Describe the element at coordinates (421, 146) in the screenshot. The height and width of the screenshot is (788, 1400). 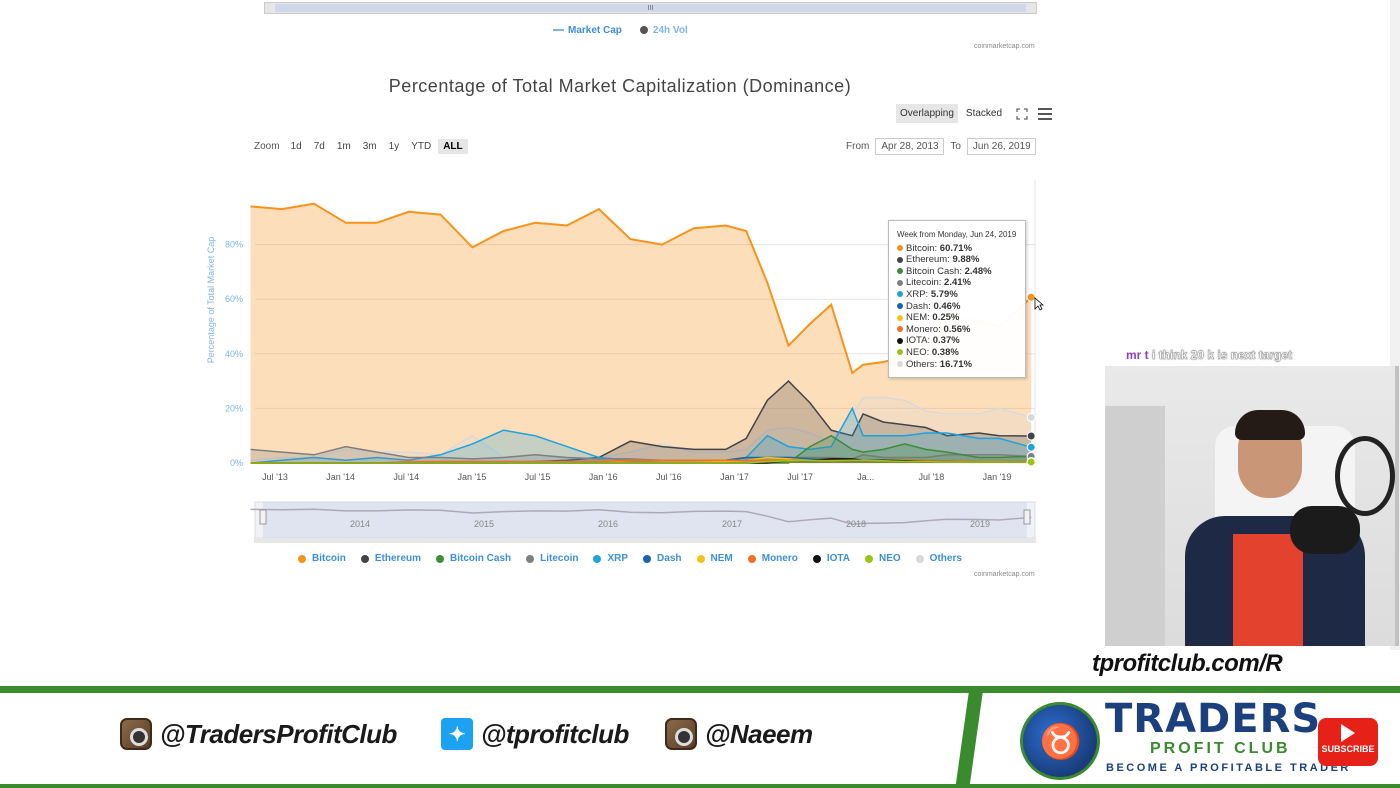
I see `zoom-ytd-button: YTD` at that location.